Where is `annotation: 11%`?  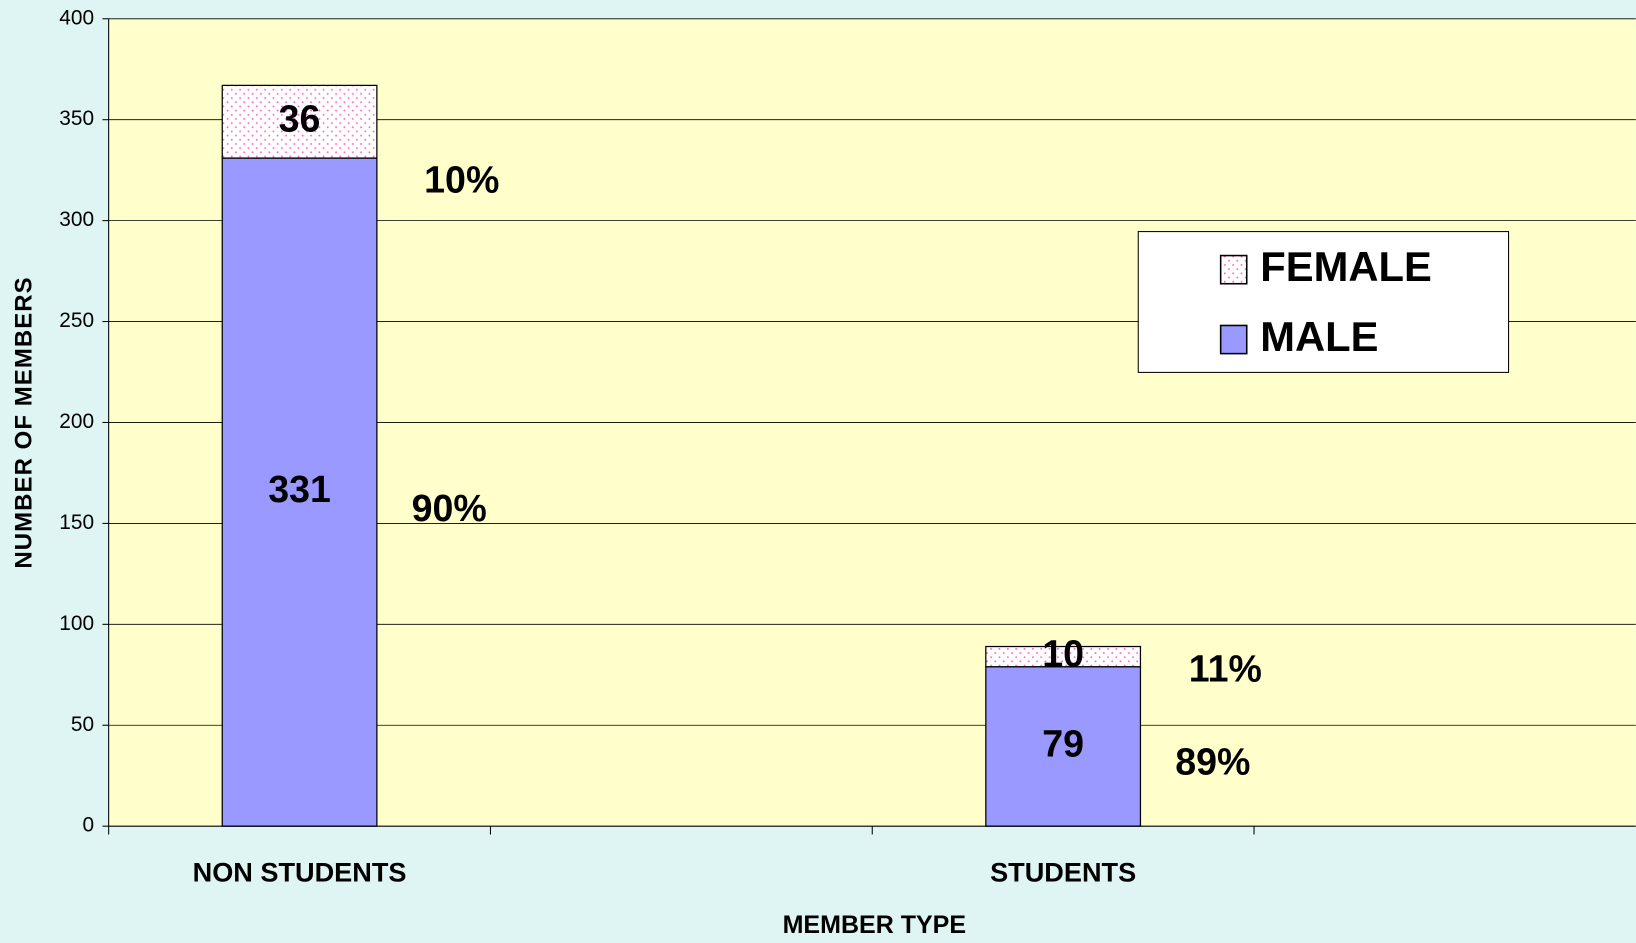 annotation: 11% is located at coordinates (1225, 669).